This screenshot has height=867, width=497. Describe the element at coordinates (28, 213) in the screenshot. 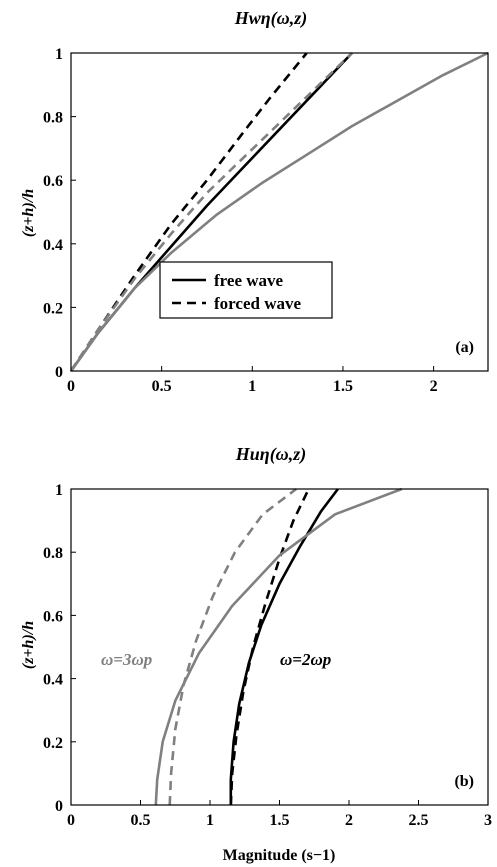

I see `panel-a-ylabel: (z+h)/h` at that location.